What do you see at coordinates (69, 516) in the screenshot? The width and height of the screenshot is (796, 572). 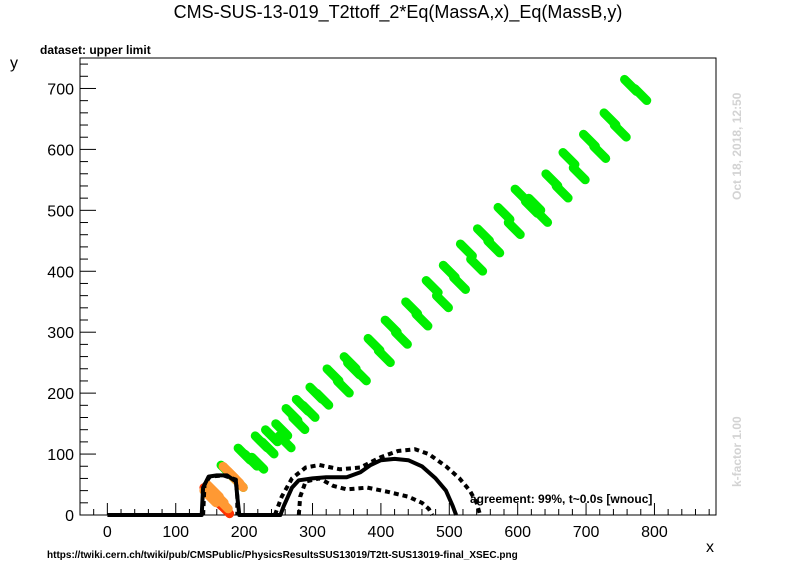 I see `y-tick-label: 0` at bounding box center [69, 516].